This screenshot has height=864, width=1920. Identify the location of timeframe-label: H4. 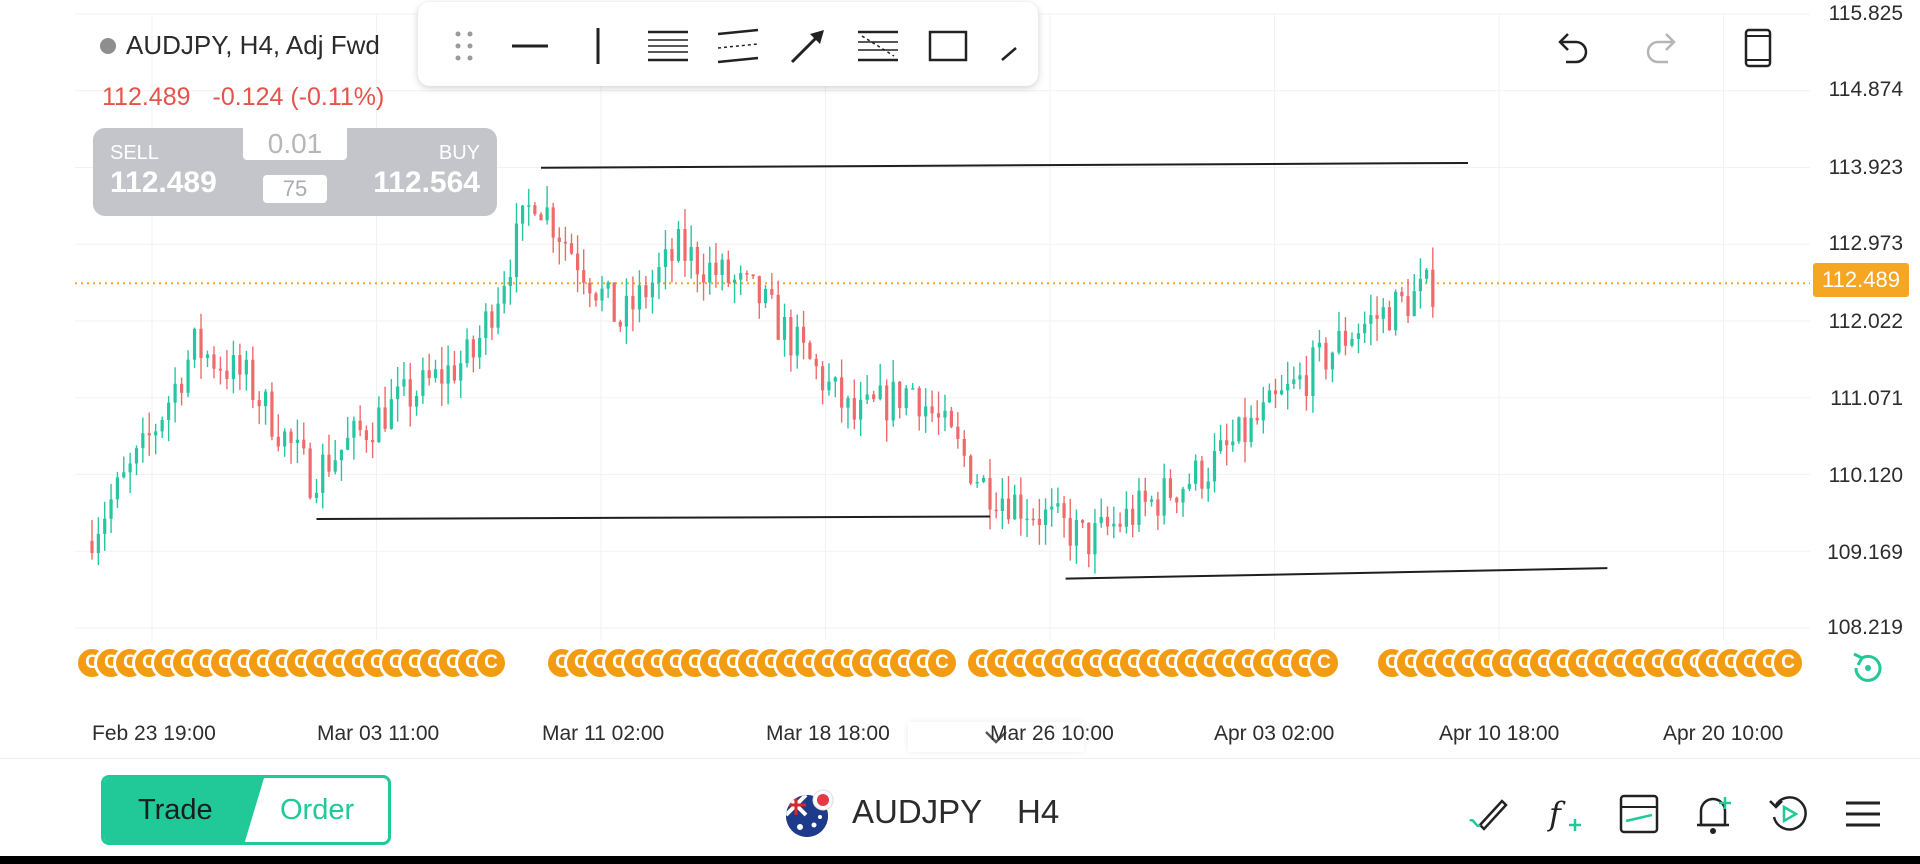
(1038, 811).